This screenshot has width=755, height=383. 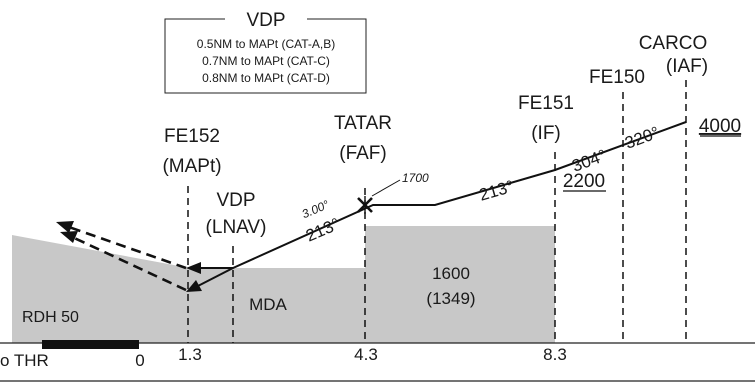 What do you see at coordinates (24, 360) in the screenshot?
I see `threshold-label: o THR` at bounding box center [24, 360].